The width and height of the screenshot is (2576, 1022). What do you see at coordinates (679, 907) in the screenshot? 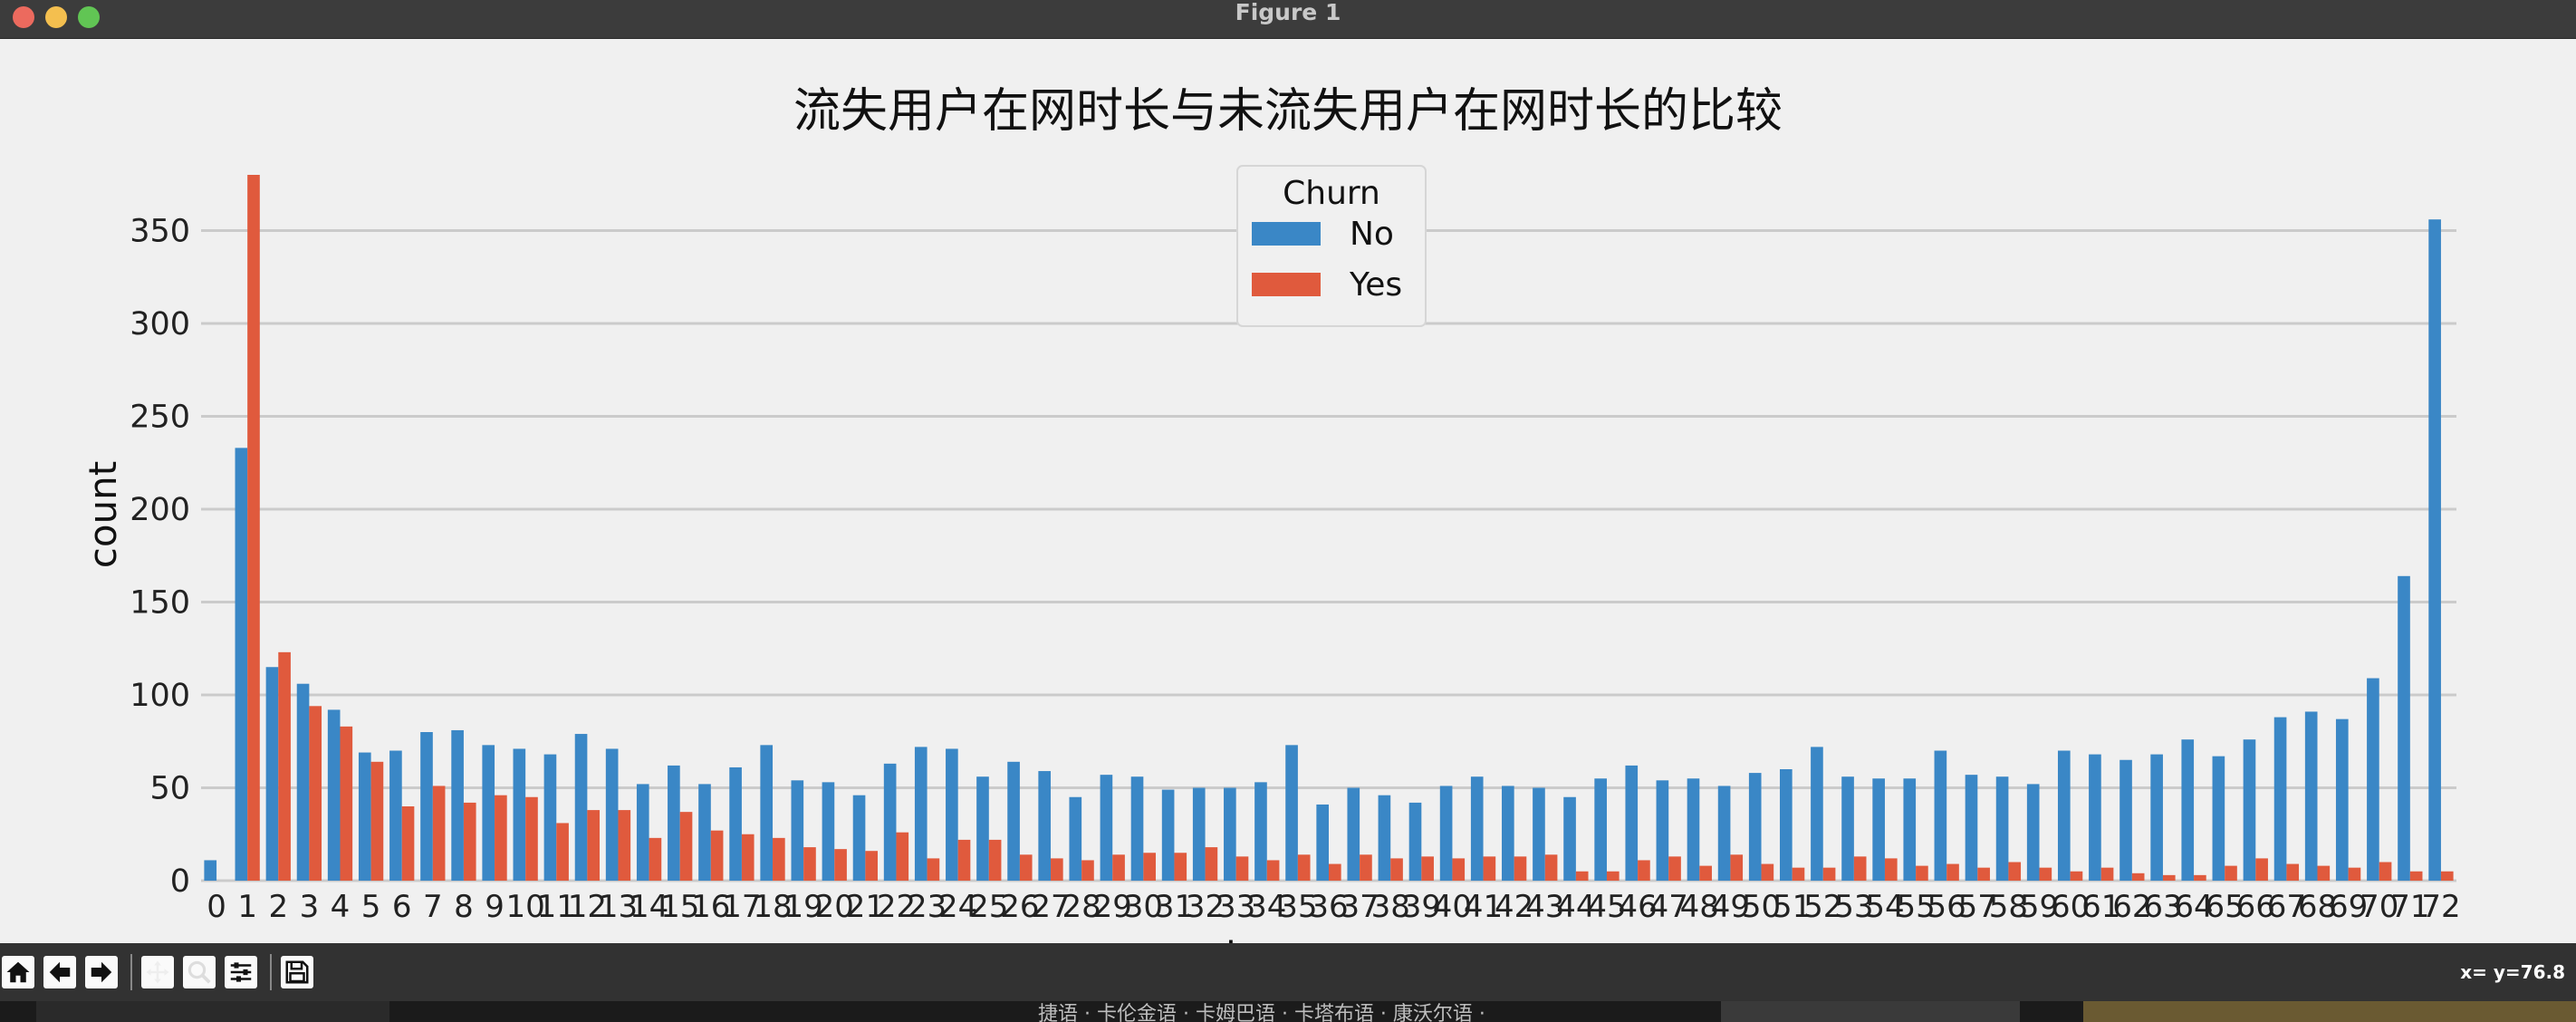
I see `x-tick-label: 15` at bounding box center [679, 907].